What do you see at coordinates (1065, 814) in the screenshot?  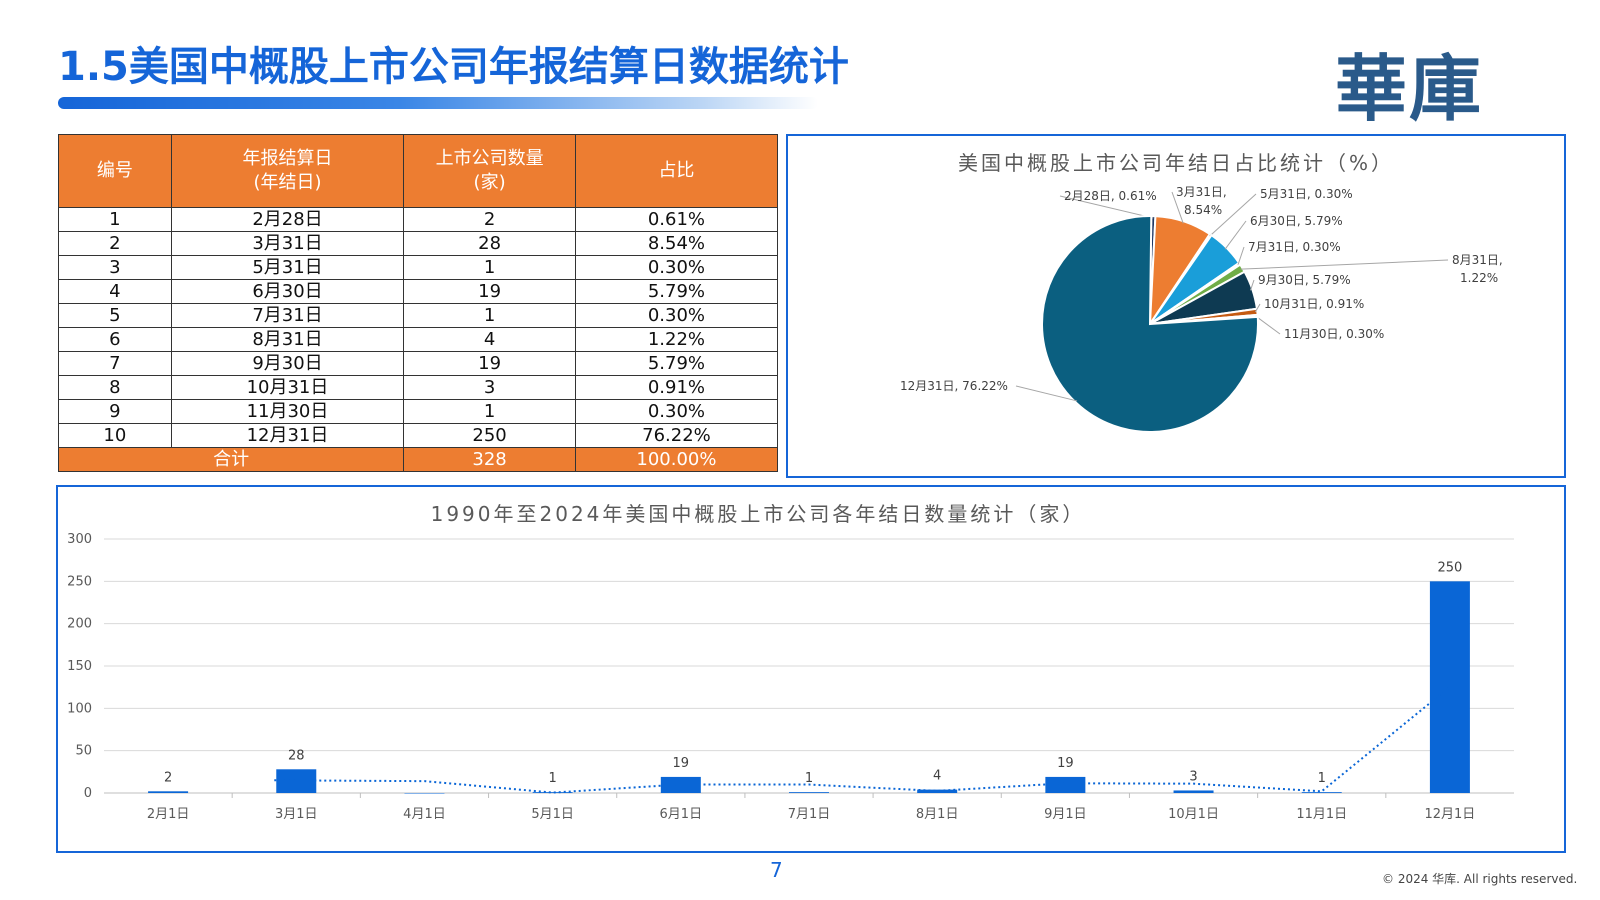 I see `x-tick-label: 9月1日` at bounding box center [1065, 814].